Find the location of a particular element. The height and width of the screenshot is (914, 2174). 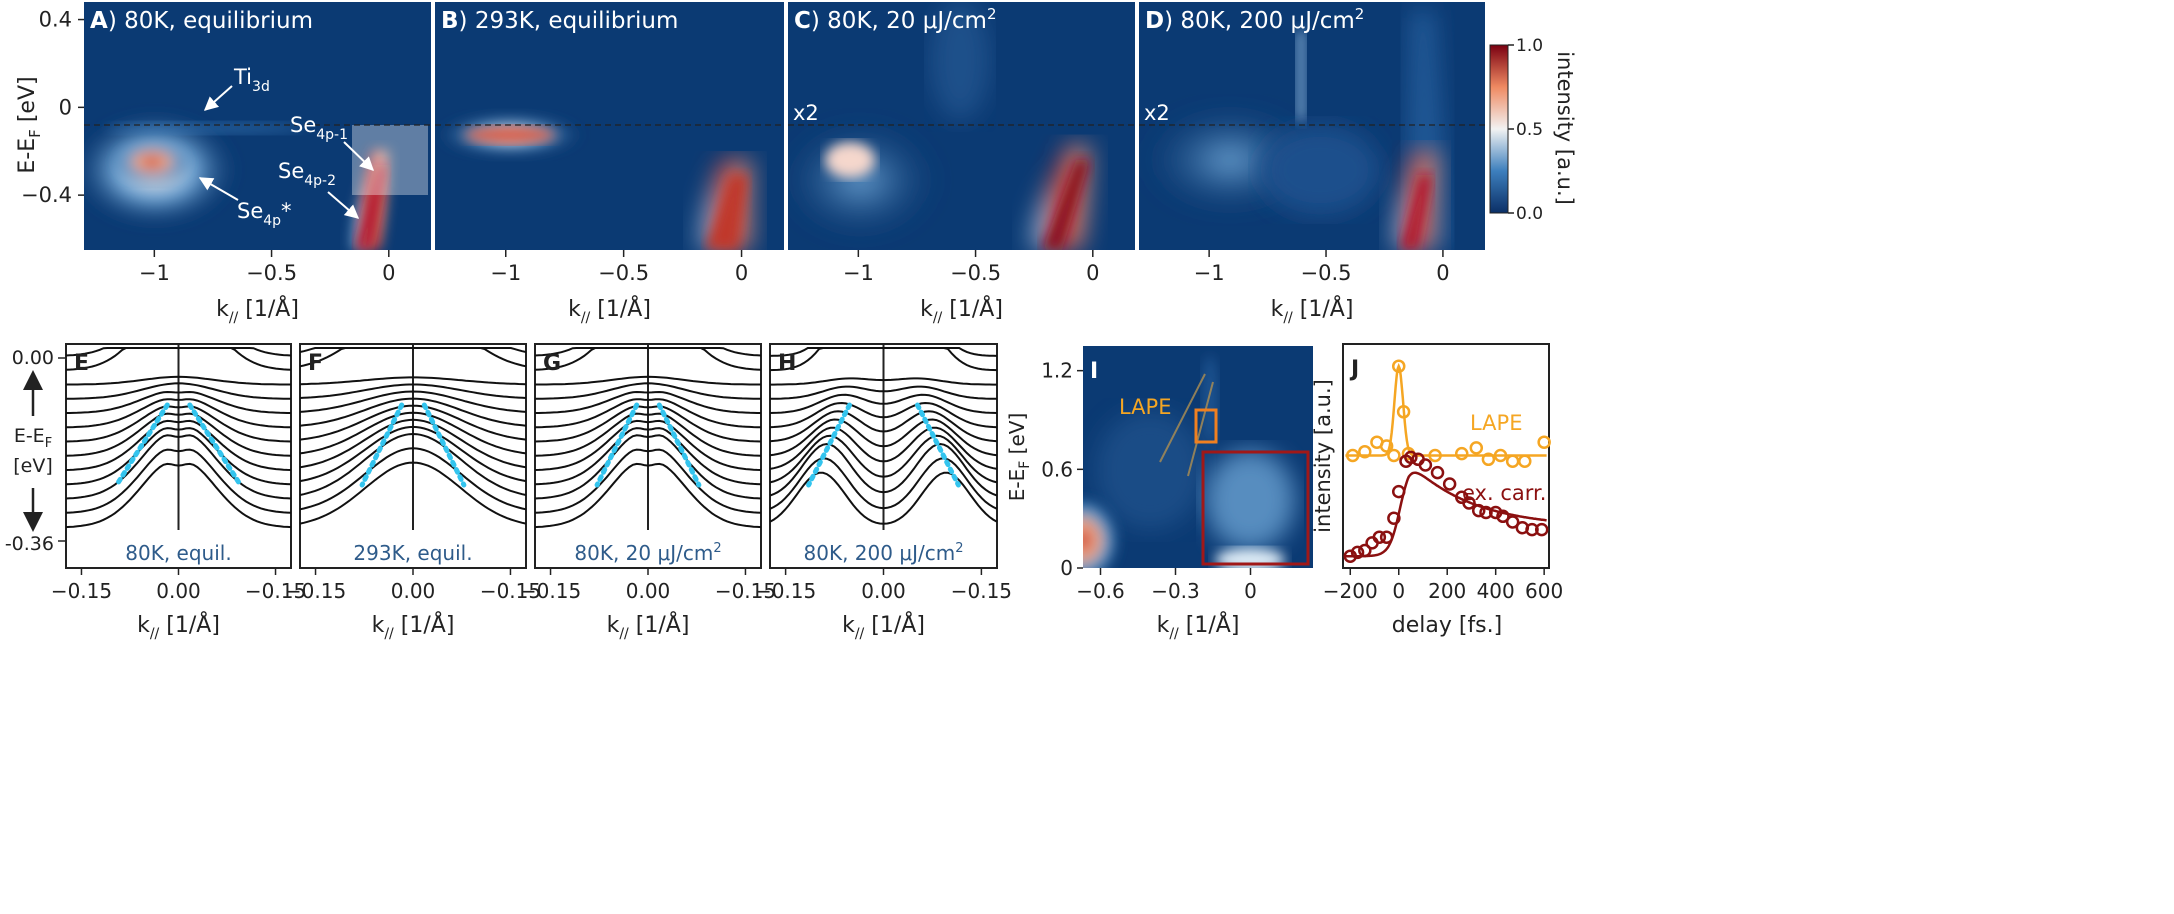

colorbar-gradient is located at coordinates (1499, 129).